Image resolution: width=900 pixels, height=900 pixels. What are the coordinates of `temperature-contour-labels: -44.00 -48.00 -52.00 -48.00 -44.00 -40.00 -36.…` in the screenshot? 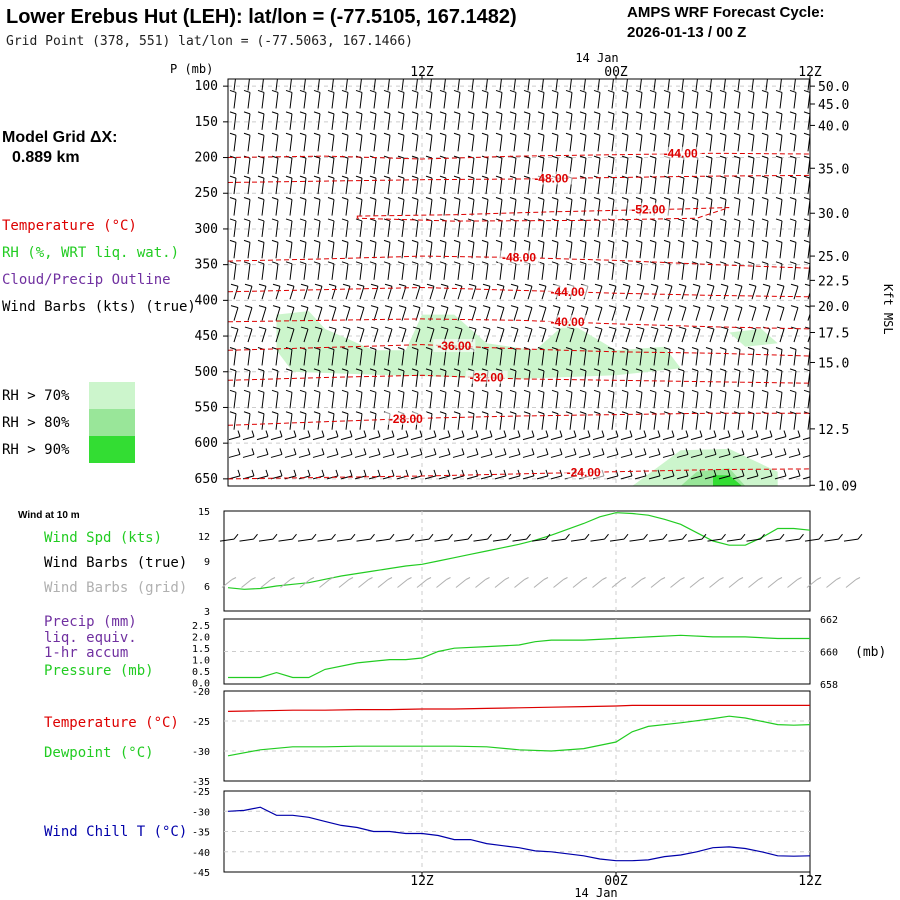 It's located at (543, 312).